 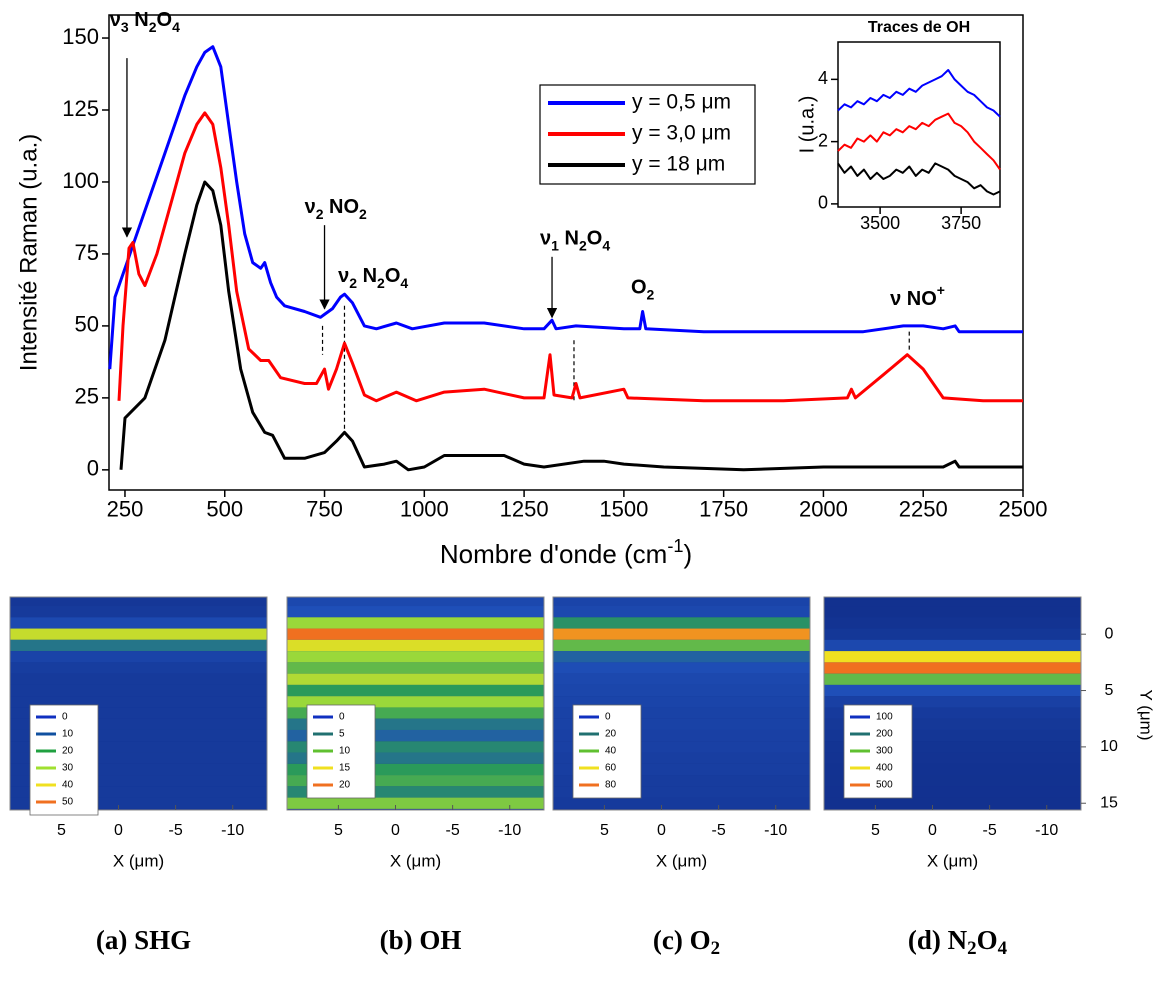 I want to click on legend-label: y = 3,0 μm, so click(x=681, y=133).